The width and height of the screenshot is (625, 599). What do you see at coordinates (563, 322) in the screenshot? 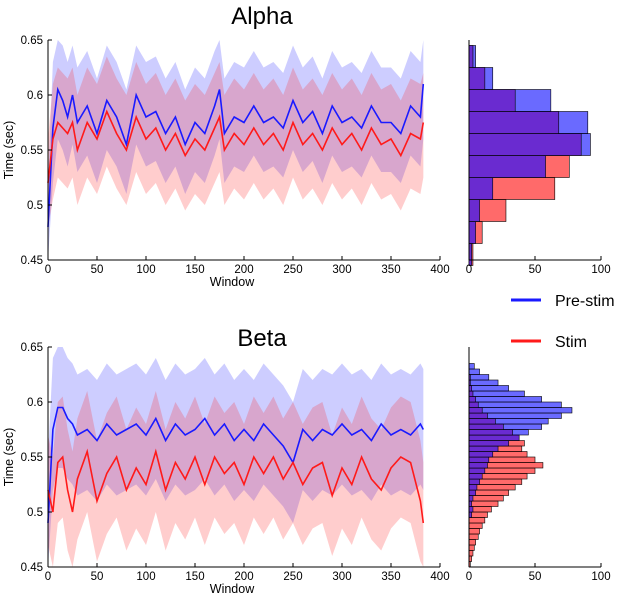
I see `legend: Pre-stim Stim` at bounding box center [563, 322].